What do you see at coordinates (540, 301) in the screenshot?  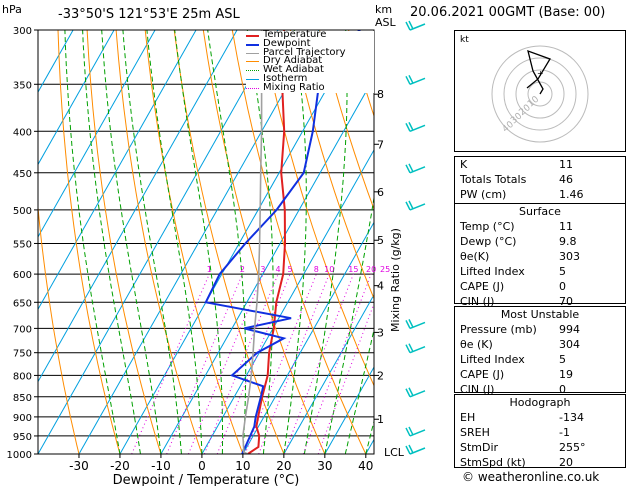 I see `index-row: CIN (J) 70` at bounding box center [540, 301].